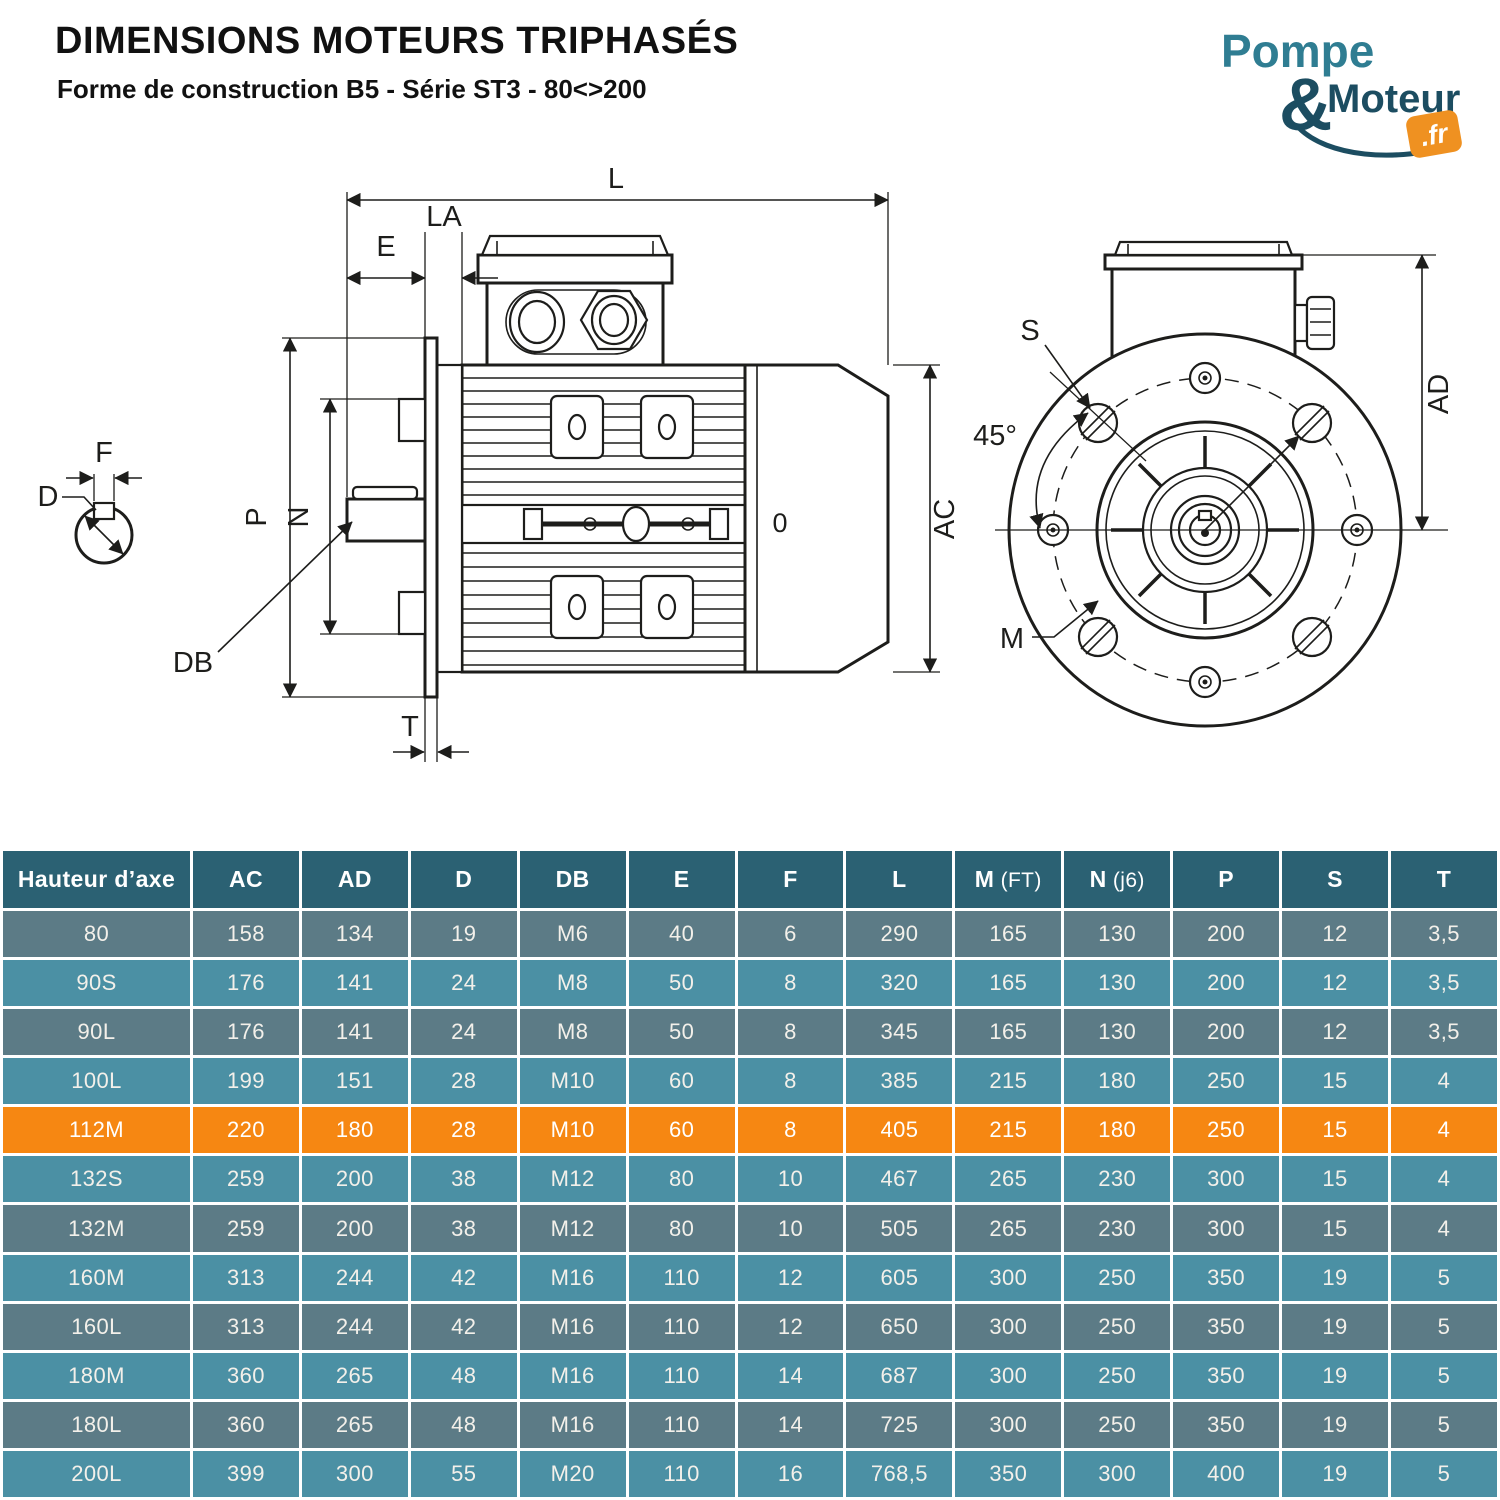 Image resolution: width=1500 pixels, height=1500 pixels. What do you see at coordinates (1226, 1473) in the screenshot?
I see `value-cell: 400` at bounding box center [1226, 1473].